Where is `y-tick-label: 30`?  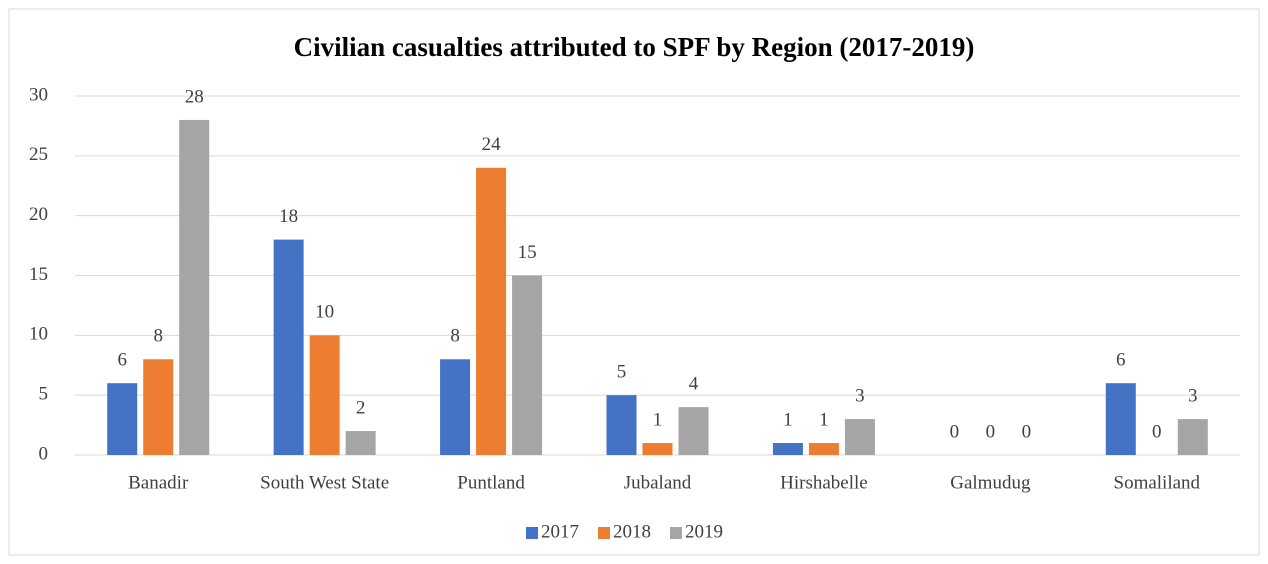 y-tick-label: 30 is located at coordinates (38, 94).